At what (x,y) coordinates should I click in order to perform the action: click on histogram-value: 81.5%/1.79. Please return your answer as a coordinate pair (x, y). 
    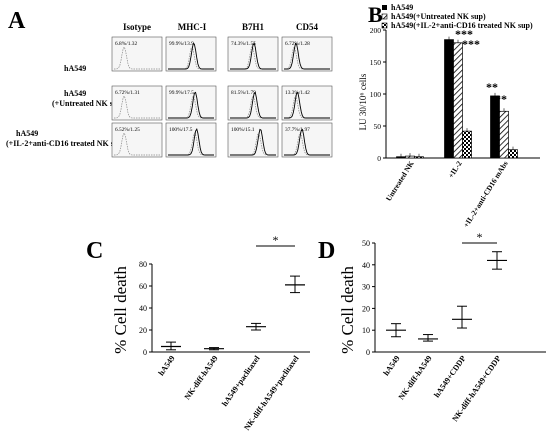
    Looking at the image, I should click on (243, 93).